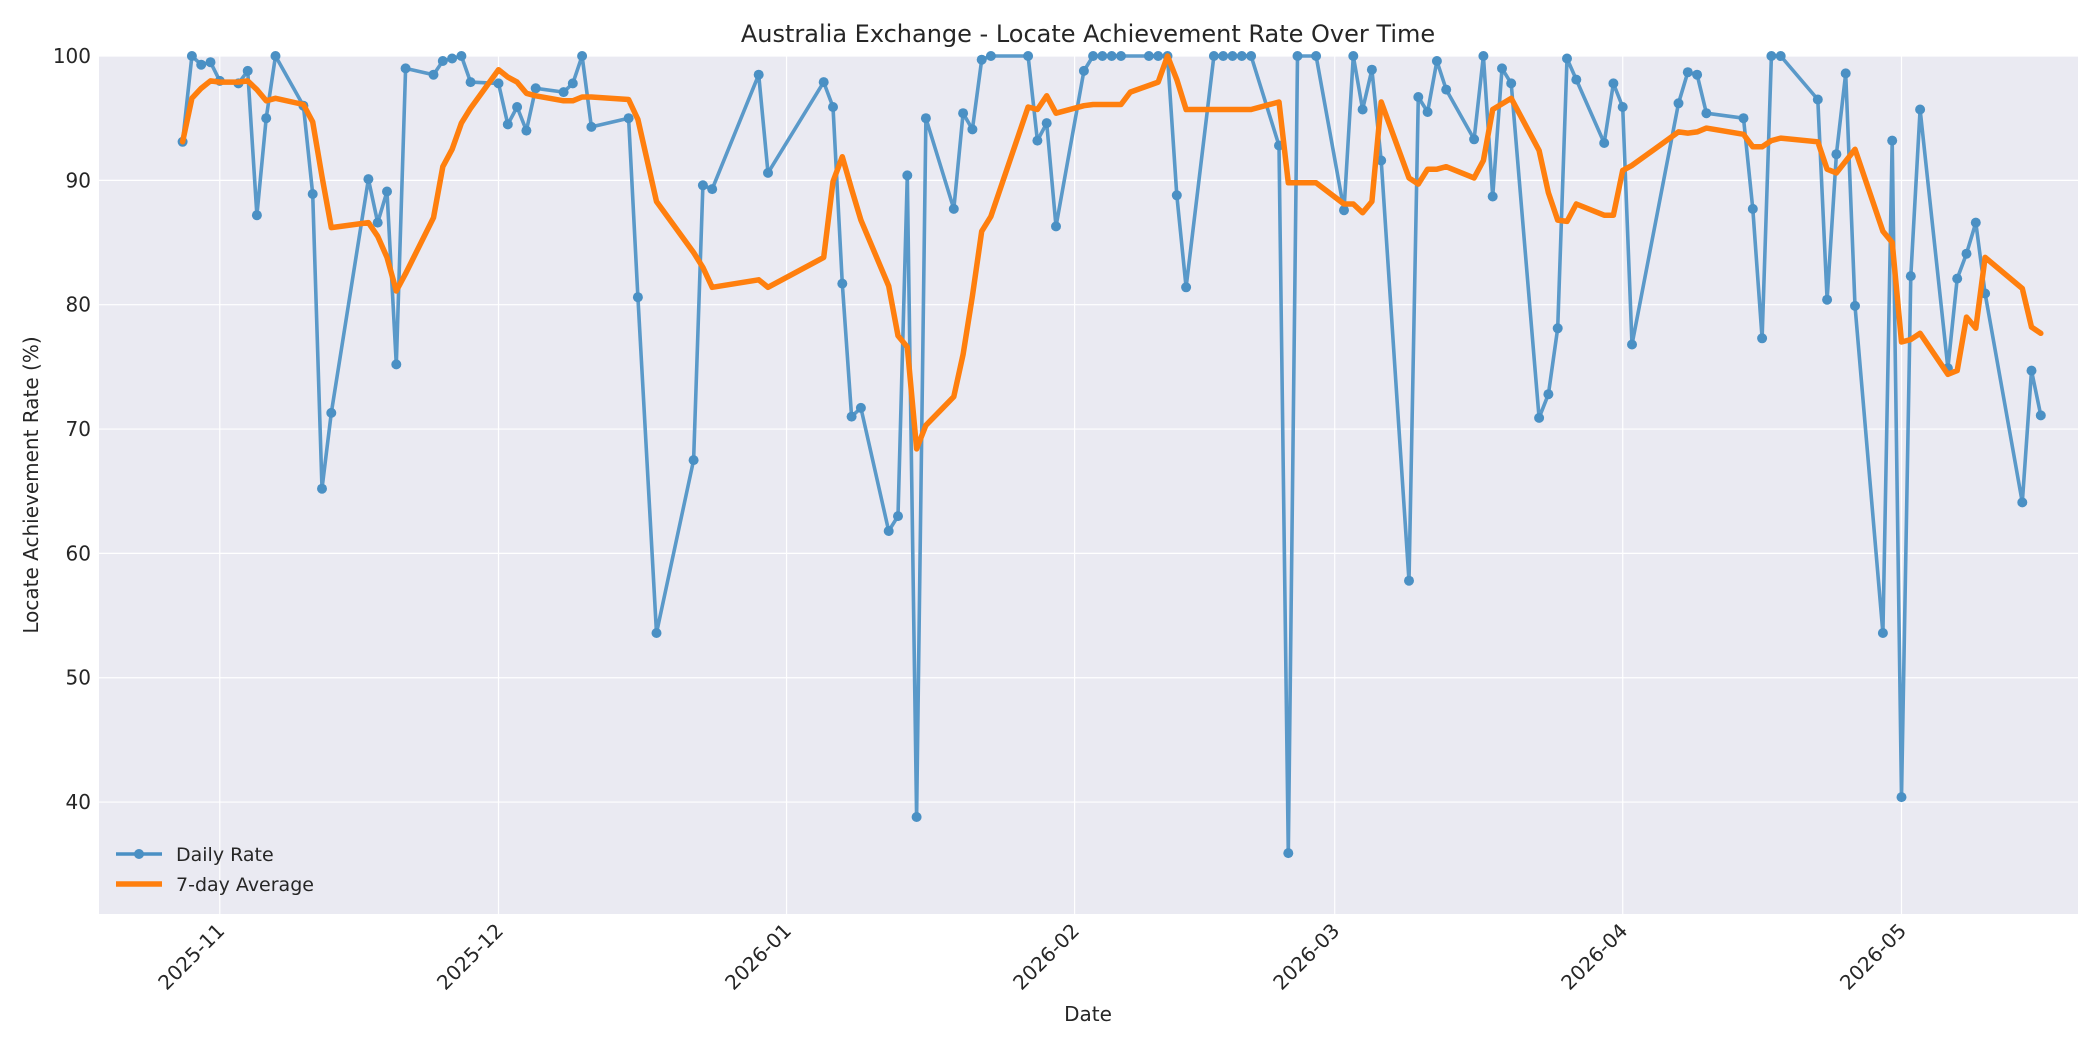 This screenshot has height=1054, width=2100. What do you see at coordinates (72, 56) in the screenshot?
I see `y-tick-label: 100` at bounding box center [72, 56].